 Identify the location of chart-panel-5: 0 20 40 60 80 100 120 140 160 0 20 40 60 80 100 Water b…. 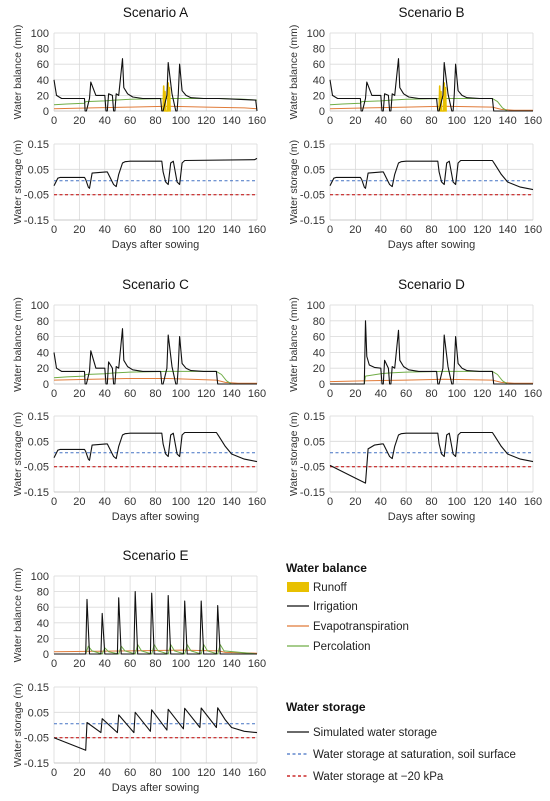
(139, 338).